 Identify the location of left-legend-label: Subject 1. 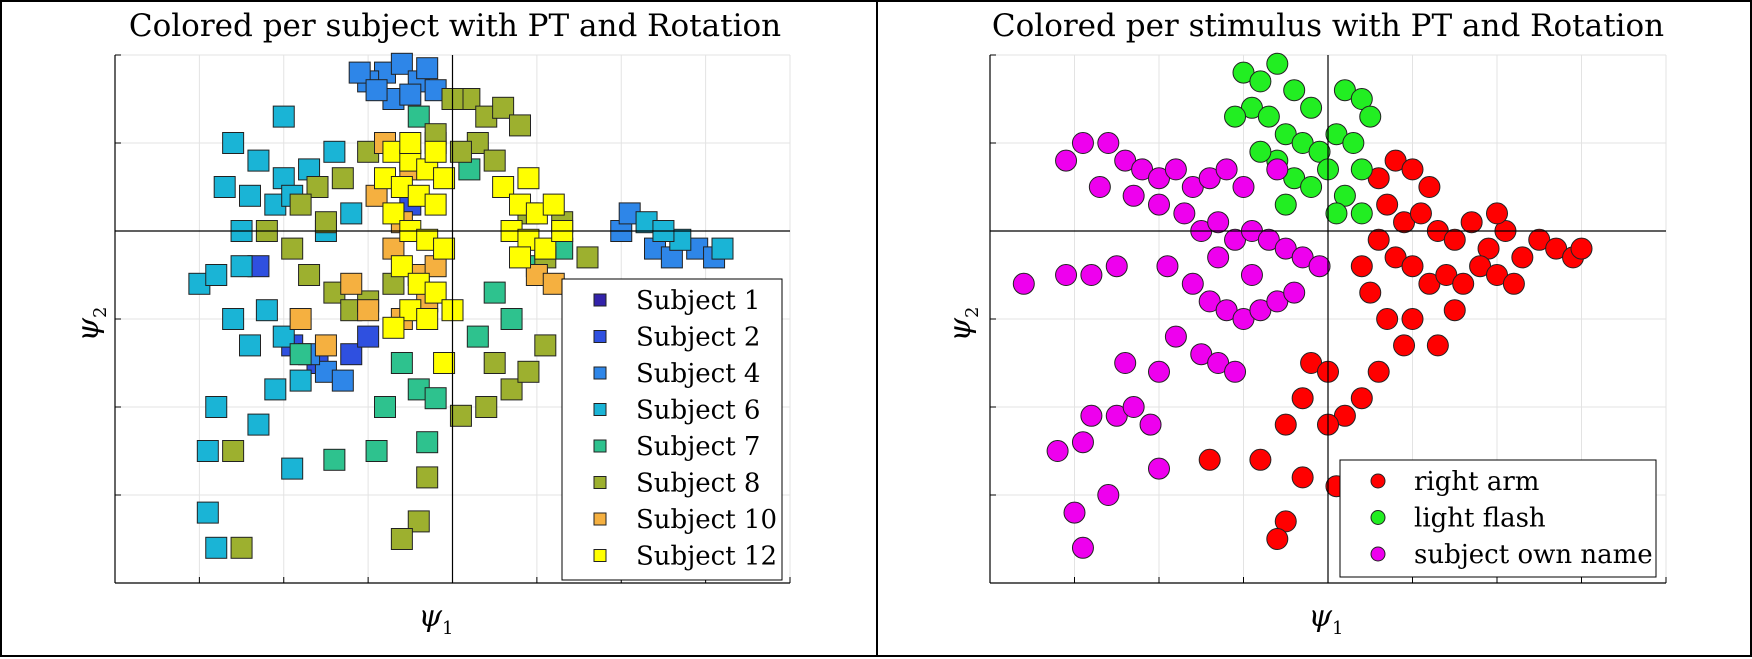
(698, 301).